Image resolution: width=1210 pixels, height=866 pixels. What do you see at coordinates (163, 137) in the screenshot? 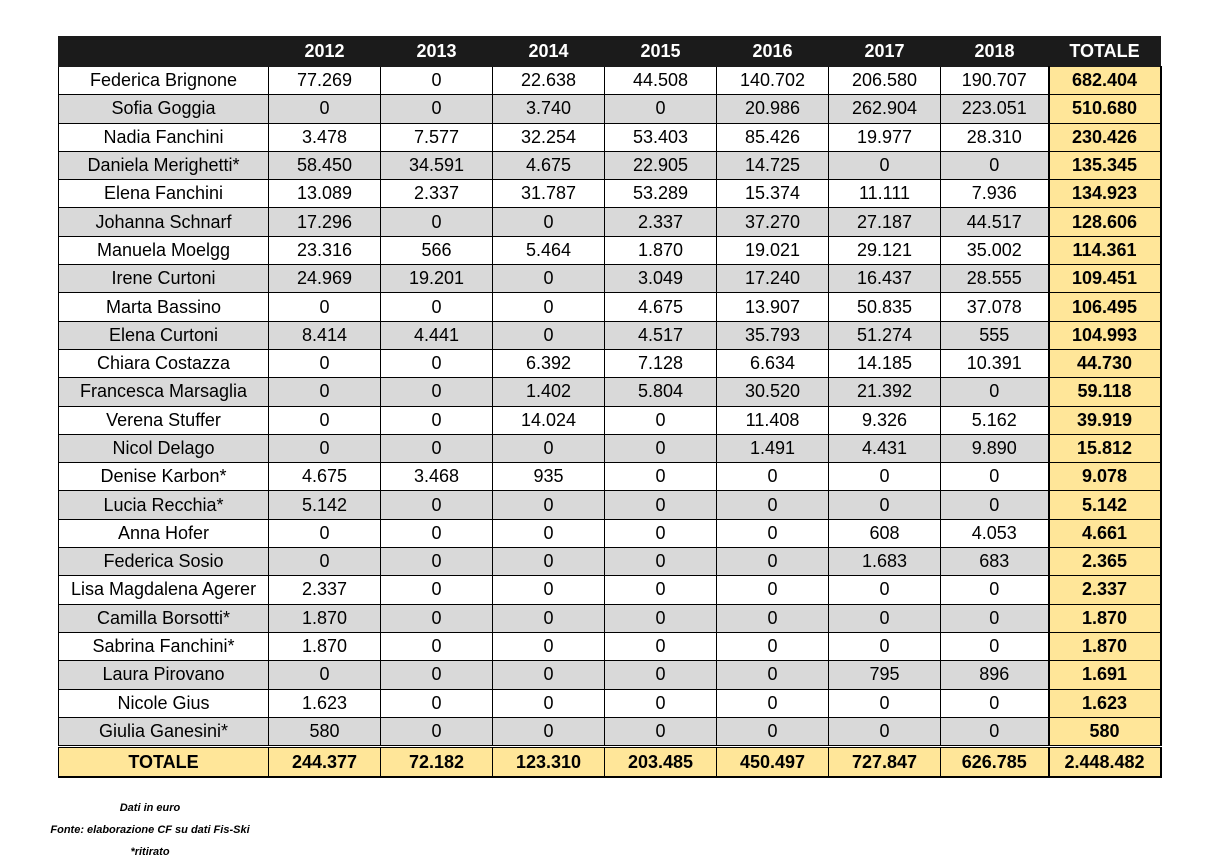
I see `name-cell: Nadia Fanchini` at bounding box center [163, 137].